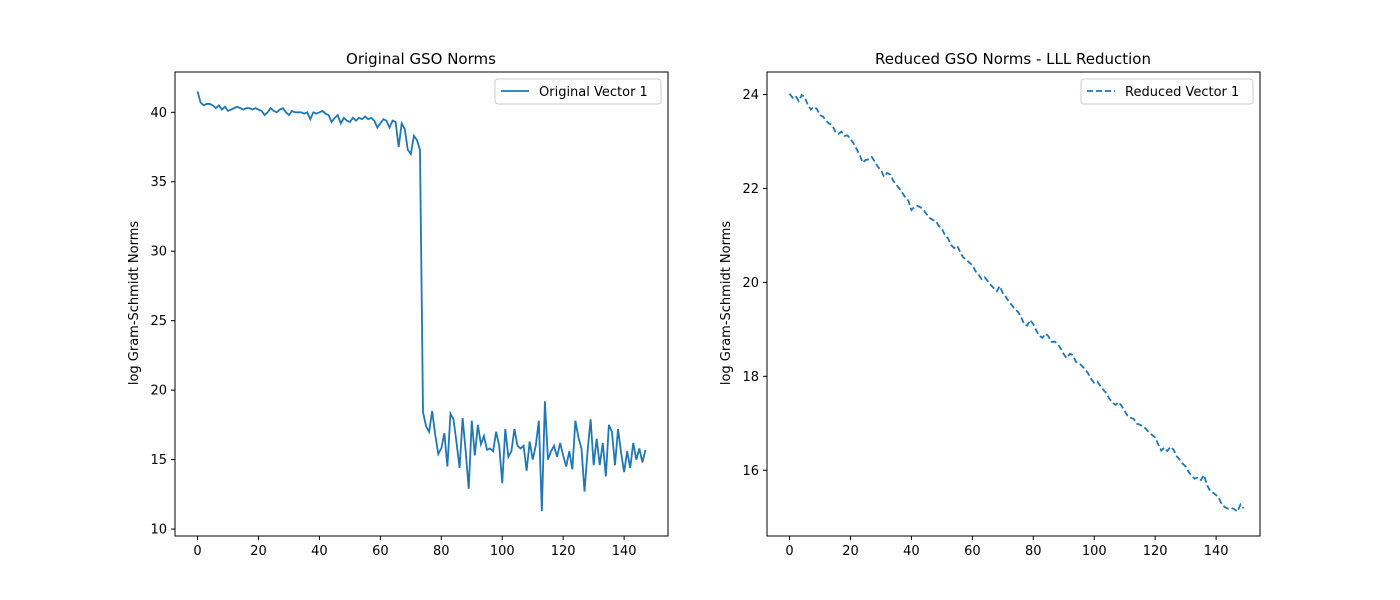 This screenshot has width=1400, height=600. What do you see at coordinates (750, 95) in the screenshot?
I see `y-tick-label: 24` at bounding box center [750, 95].